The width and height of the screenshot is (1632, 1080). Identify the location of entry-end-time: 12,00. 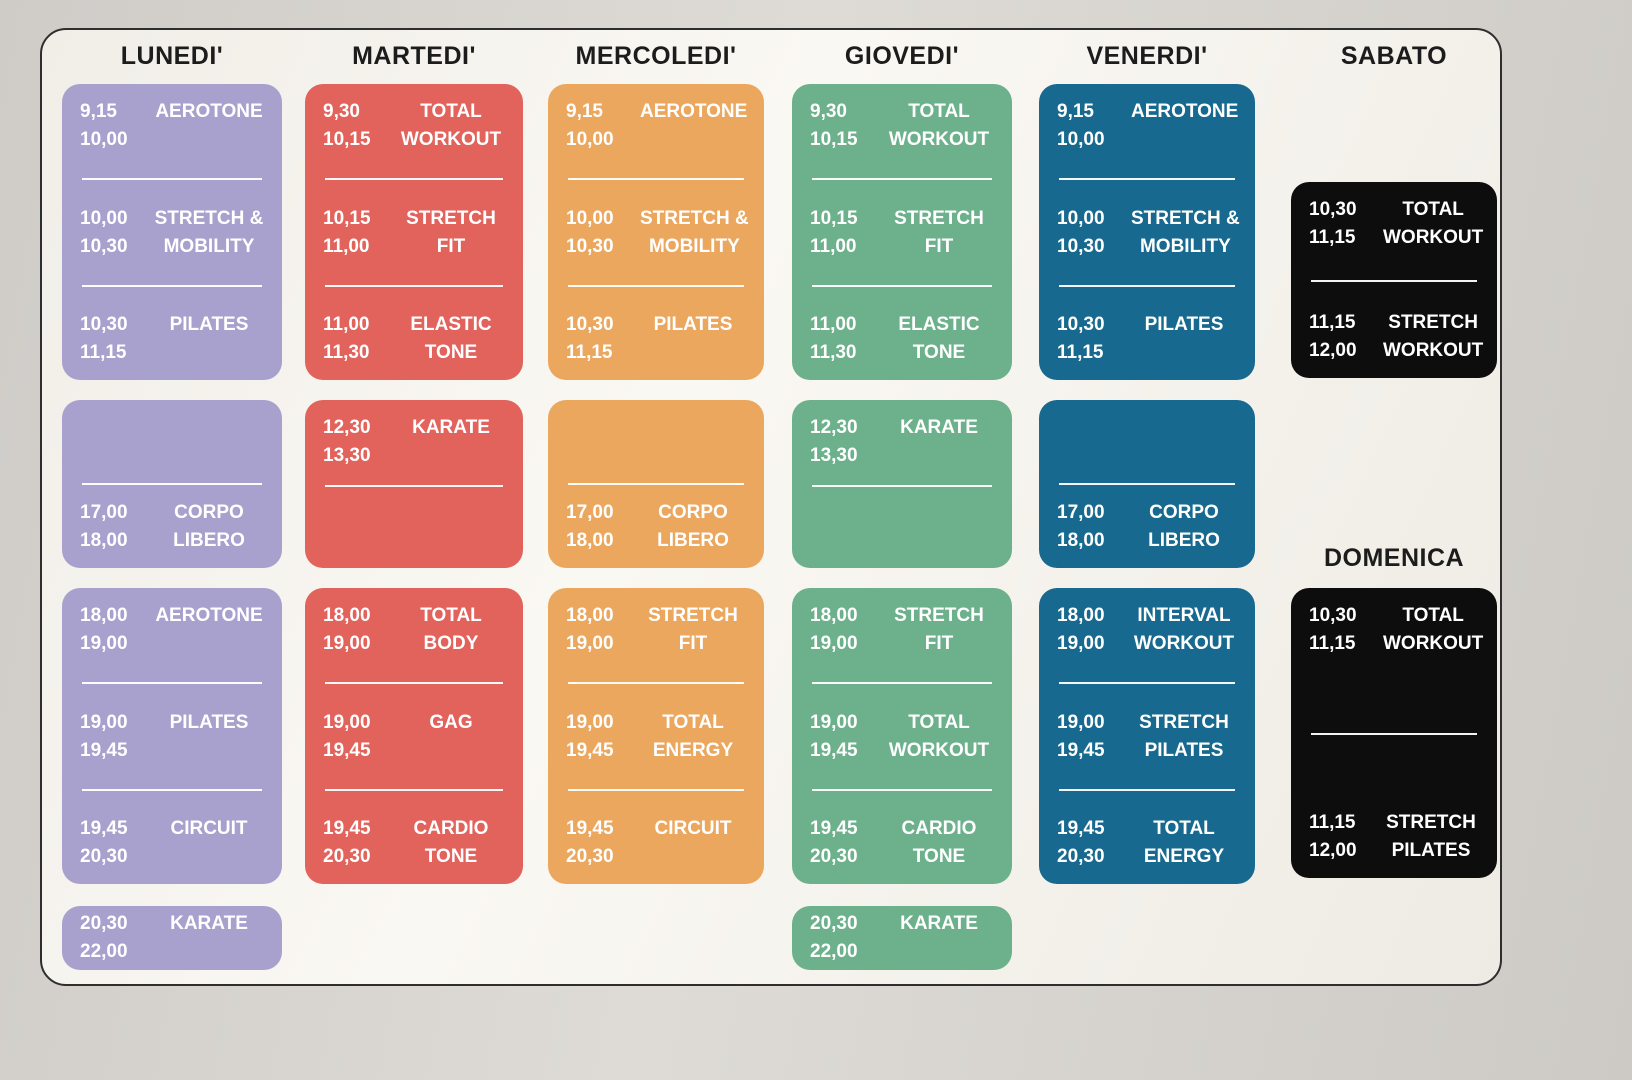
(1333, 850).